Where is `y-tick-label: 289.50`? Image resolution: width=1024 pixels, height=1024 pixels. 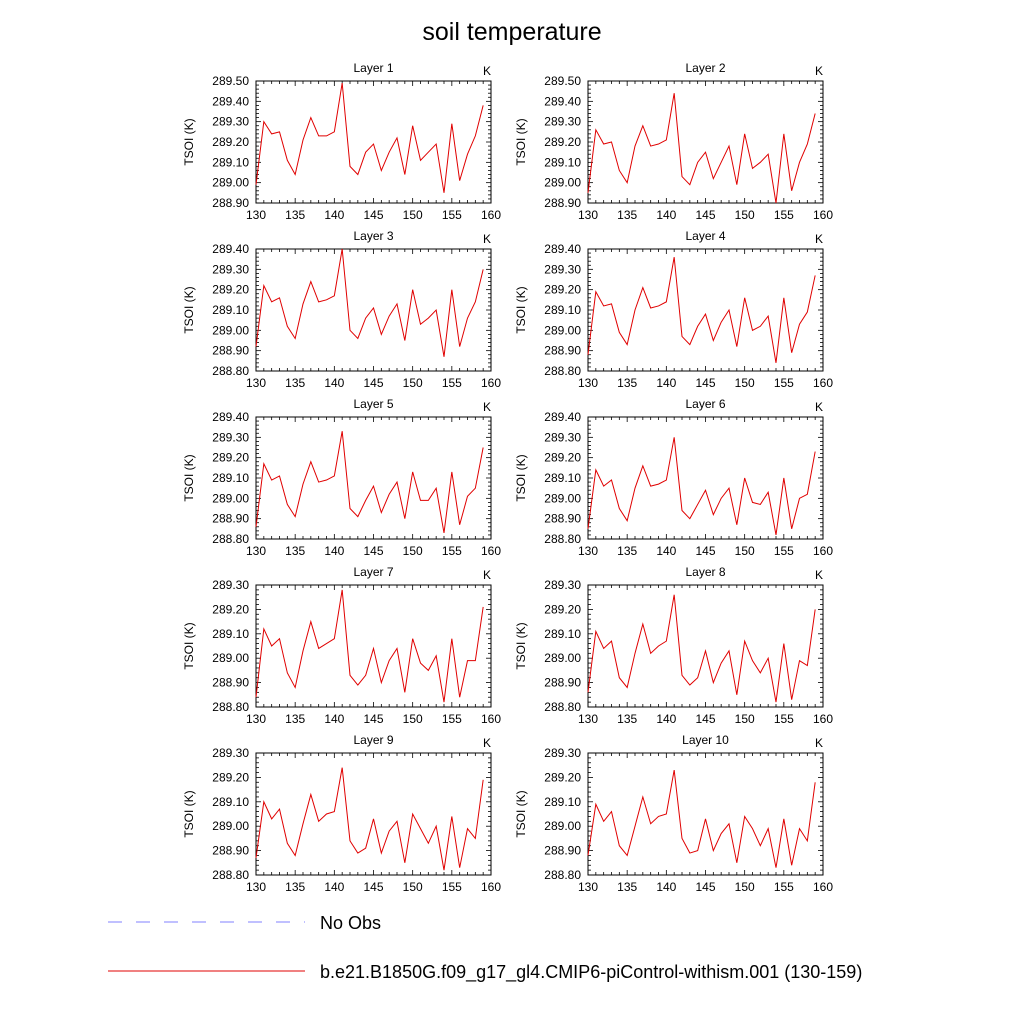
y-tick-label: 289.50 is located at coordinates (562, 81).